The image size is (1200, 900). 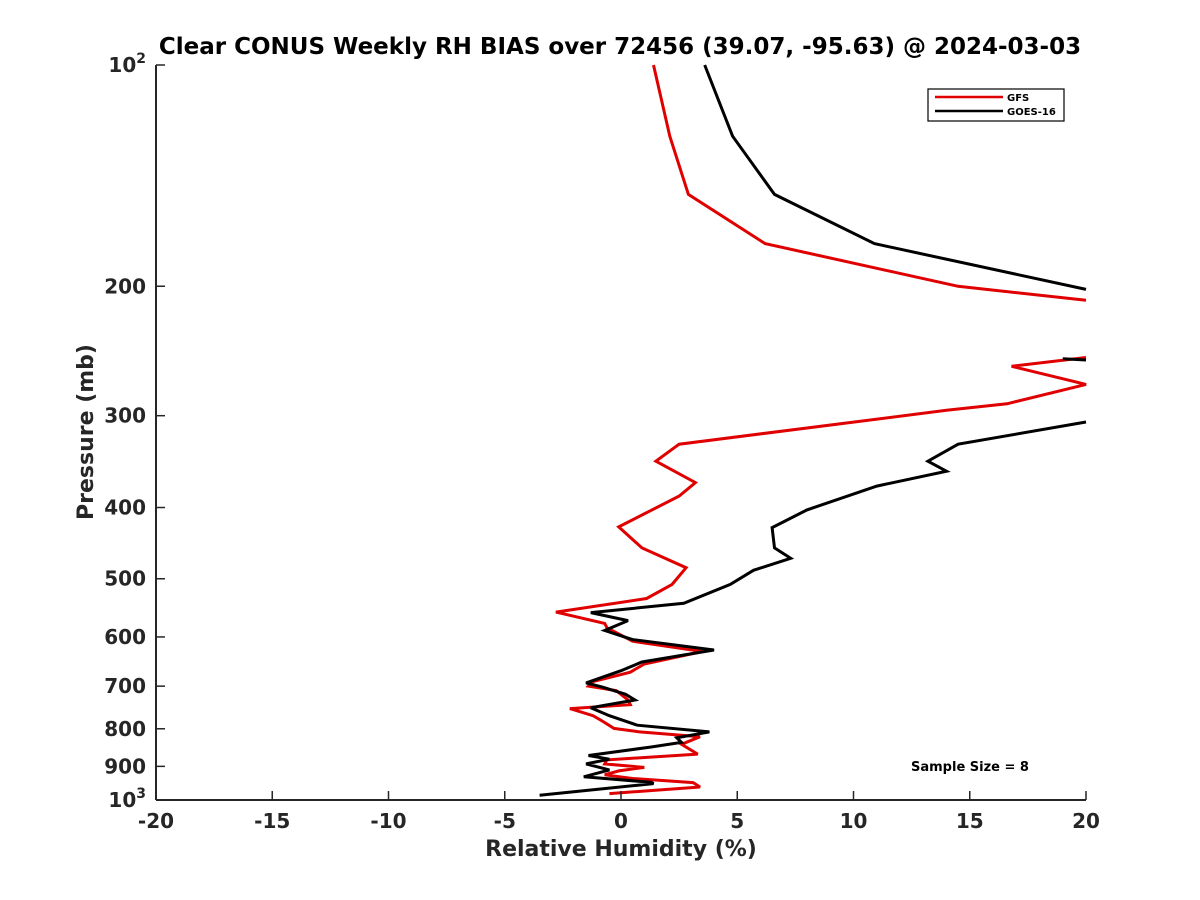 I want to click on y-tick-base: 700, so click(x=125, y=686).